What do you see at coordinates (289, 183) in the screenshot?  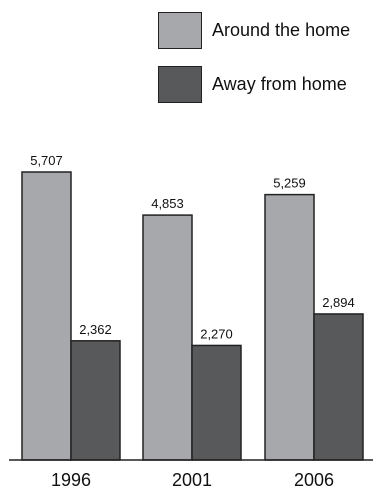 I see `data-label-around-the-home-2006: 5,259` at bounding box center [289, 183].